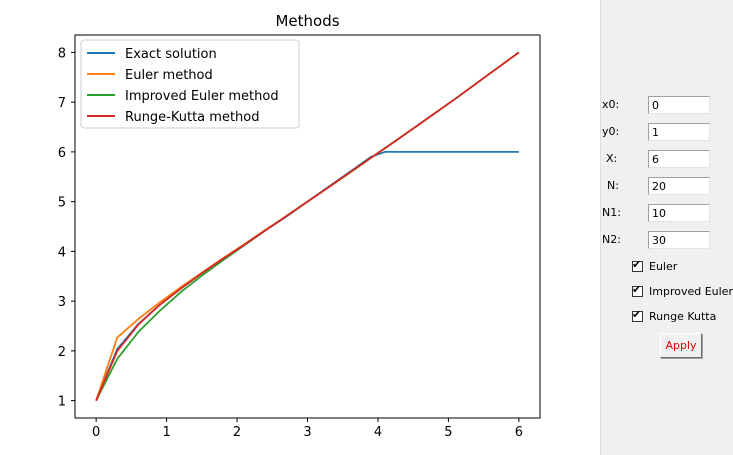  I want to click on n2-input, so click(679, 240).